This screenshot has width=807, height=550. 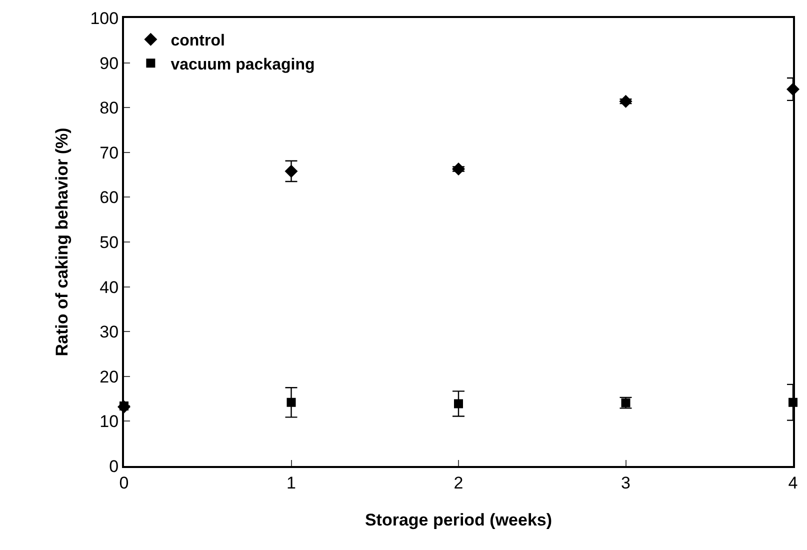 What do you see at coordinates (104, 18) in the screenshot?
I see `y-tick-label: 100` at bounding box center [104, 18].